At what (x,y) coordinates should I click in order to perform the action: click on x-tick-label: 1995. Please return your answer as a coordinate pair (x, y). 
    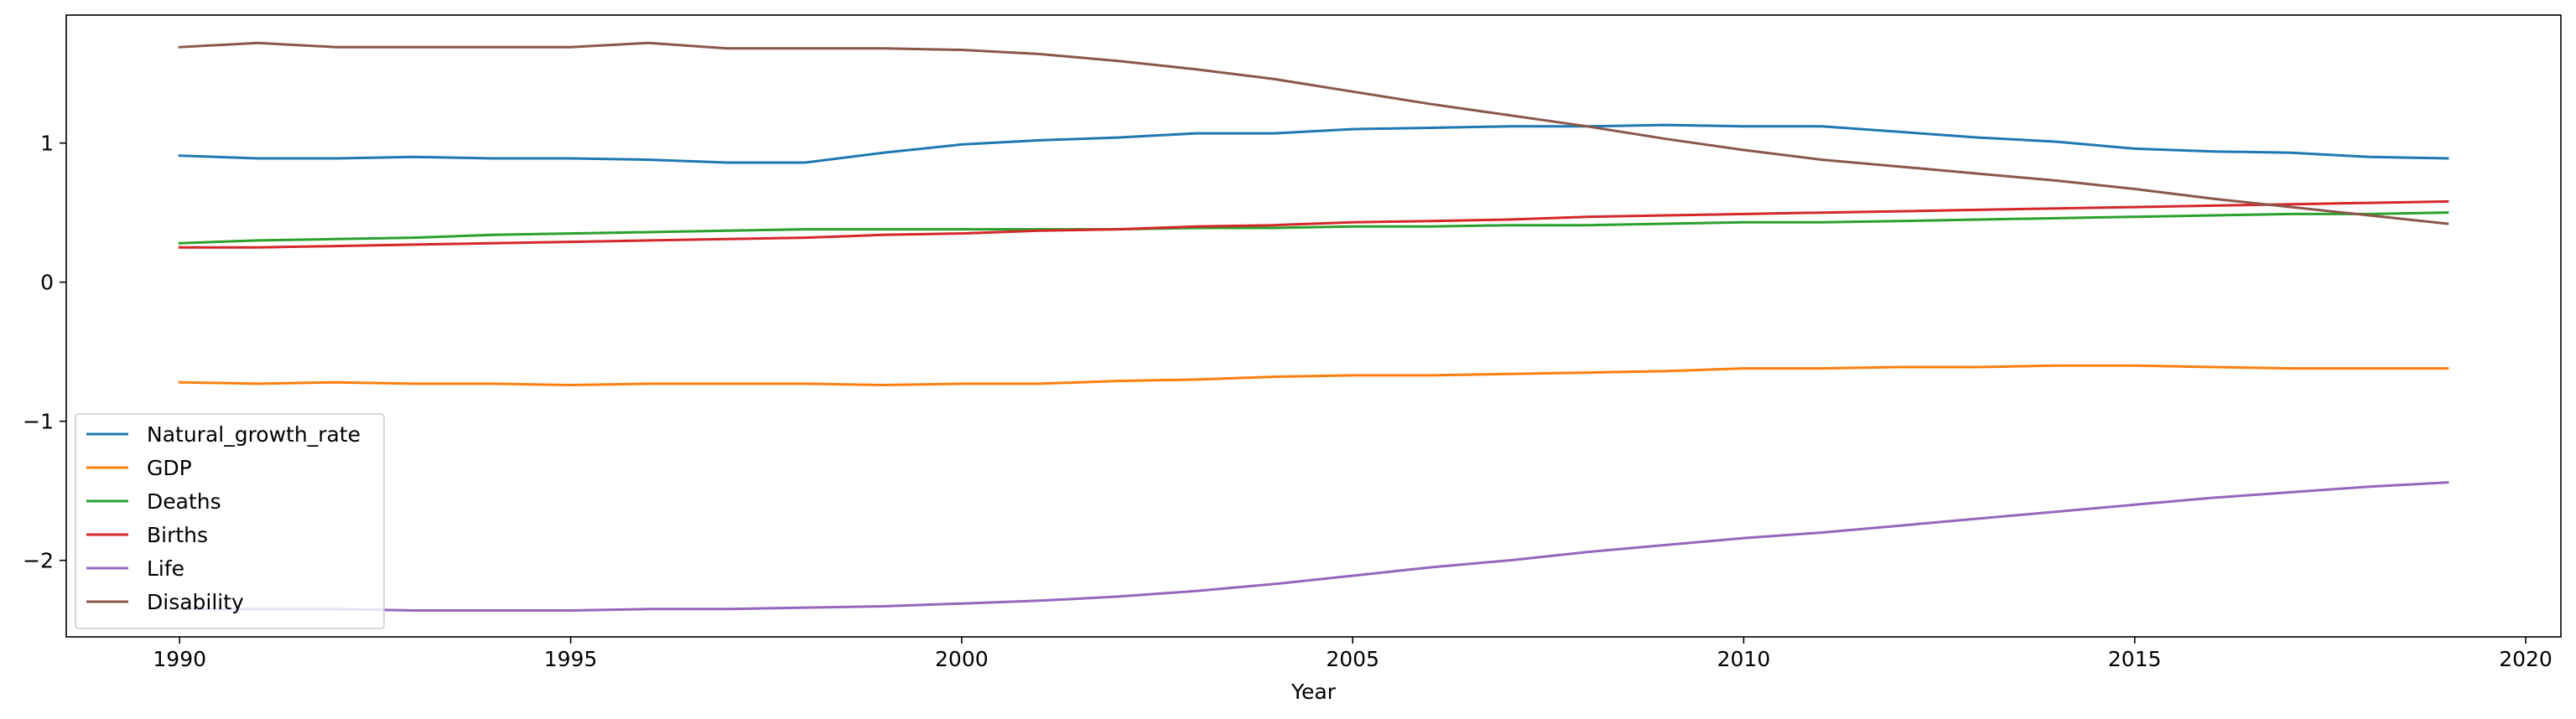
    Looking at the image, I should click on (571, 659).